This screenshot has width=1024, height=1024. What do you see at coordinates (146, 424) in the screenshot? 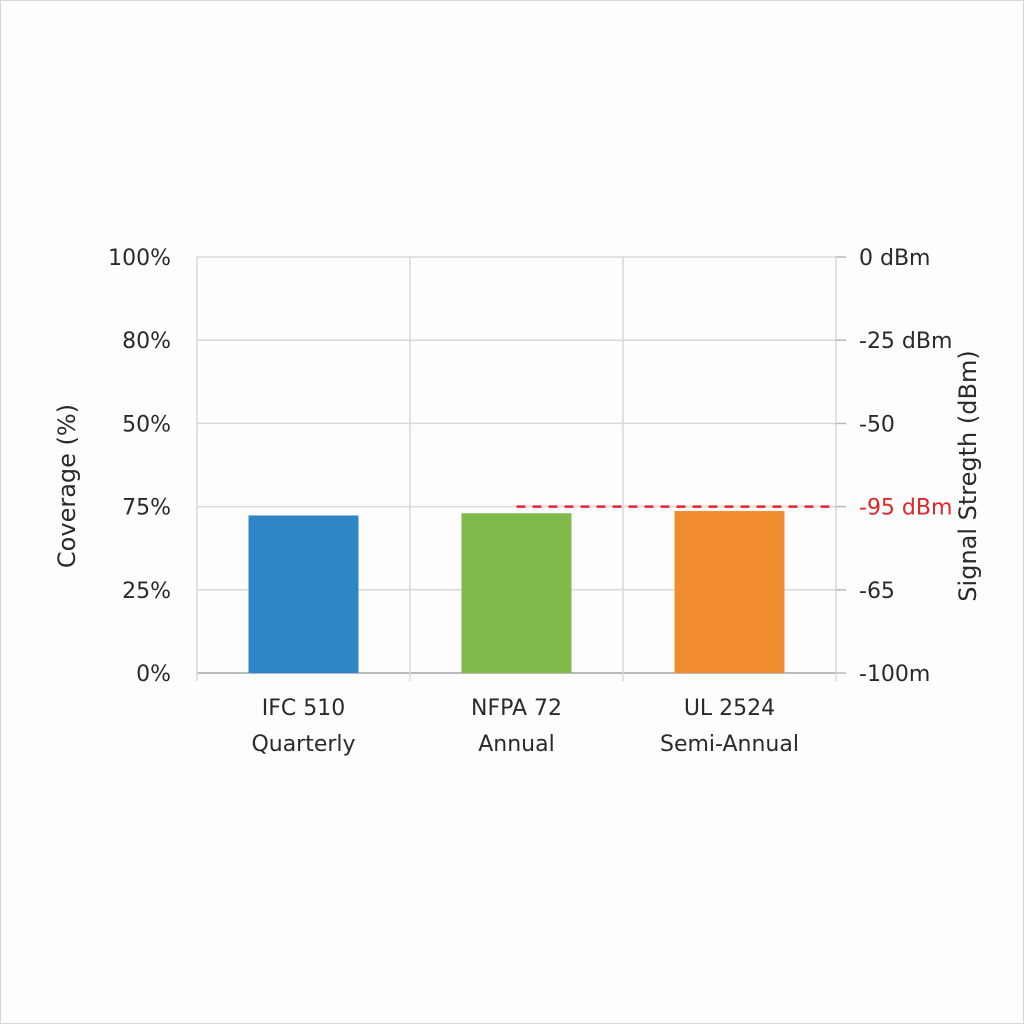
I see `left-tick-label: 50%` at bounding box center [146, 424].